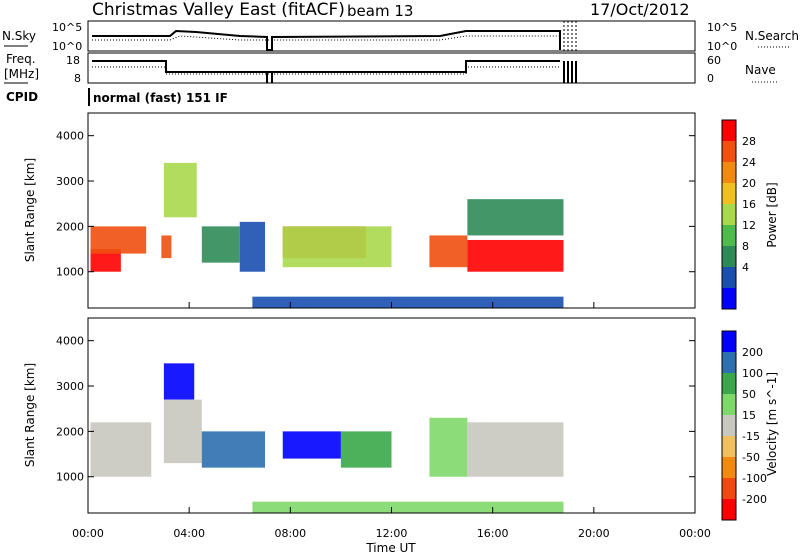 This screenshot has width=800, height=554. Describe the element at coordinates (745, 267) in the screenshot. I see `colorbar-tick-label: 4` at that location.